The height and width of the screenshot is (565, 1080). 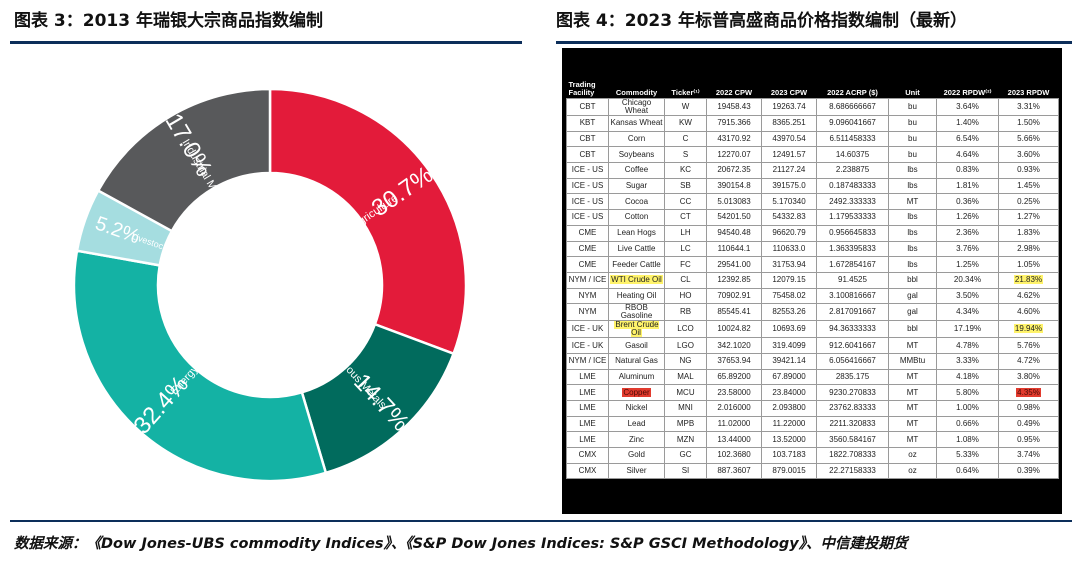 What do you see at coordinates (636, 155) in the screenshot?
I see `table-cell: Soybeans` at bounding box center [636, 155].